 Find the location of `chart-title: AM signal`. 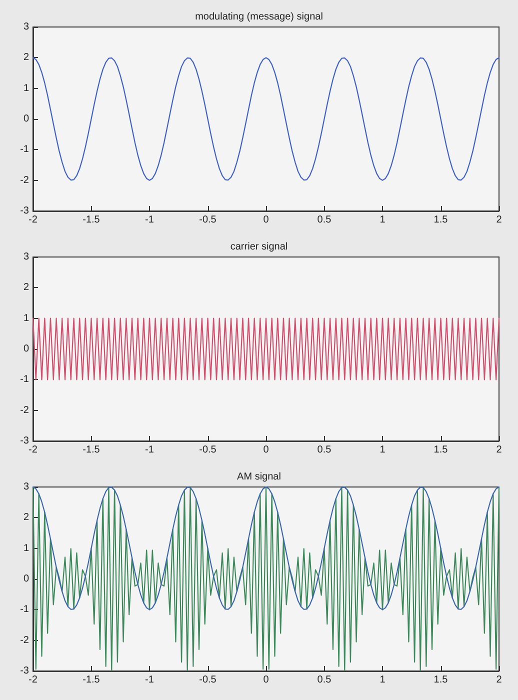

chart-title: AM signal is located at coordinates (259, 477).